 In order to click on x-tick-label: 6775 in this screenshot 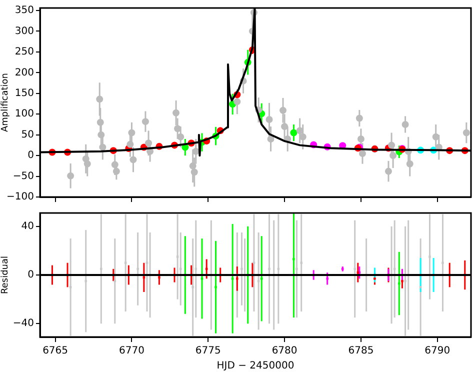, I will do `click(208, 351)`.